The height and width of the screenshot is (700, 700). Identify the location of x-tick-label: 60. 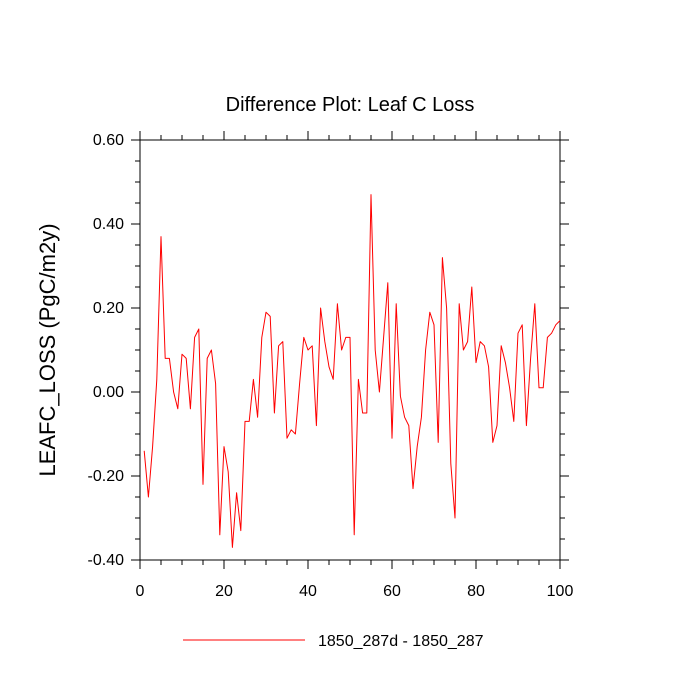
(392, 591).